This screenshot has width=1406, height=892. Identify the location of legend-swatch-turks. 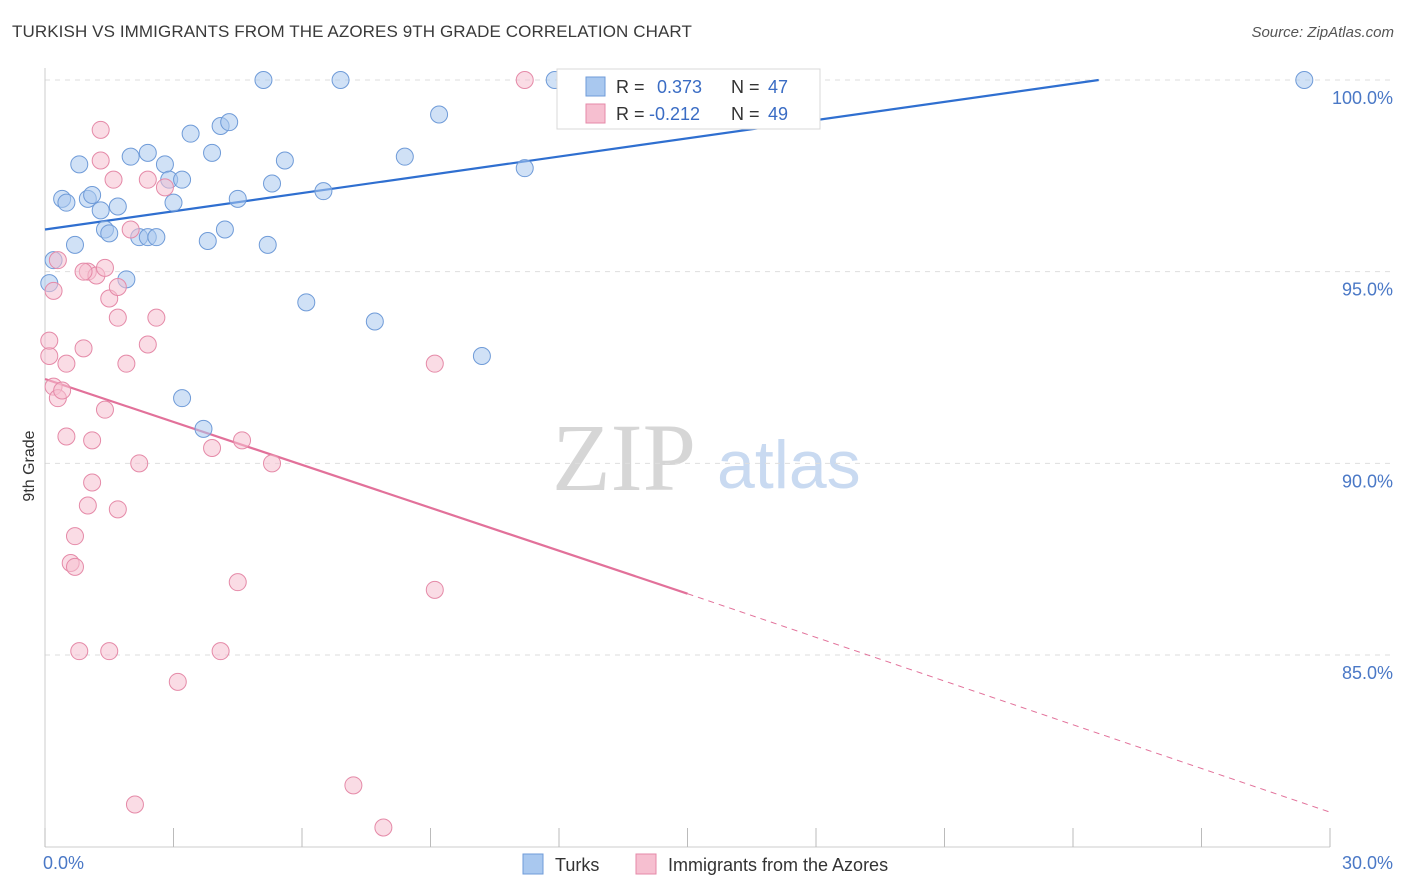
(595, 86).